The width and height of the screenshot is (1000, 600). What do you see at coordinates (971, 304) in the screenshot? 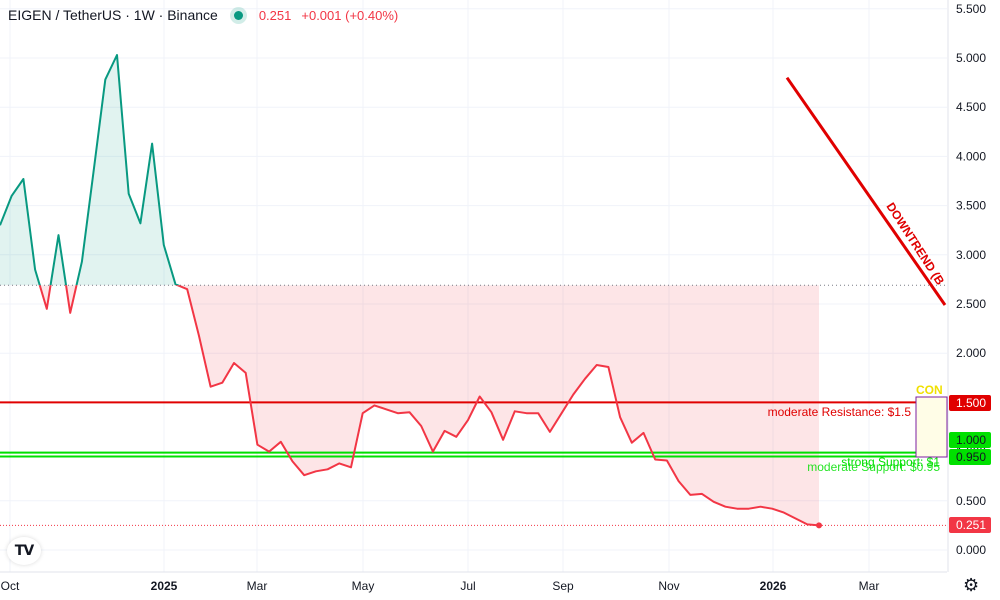
I see `y-tick-label: 2.500` at bounding box center [971, 304].